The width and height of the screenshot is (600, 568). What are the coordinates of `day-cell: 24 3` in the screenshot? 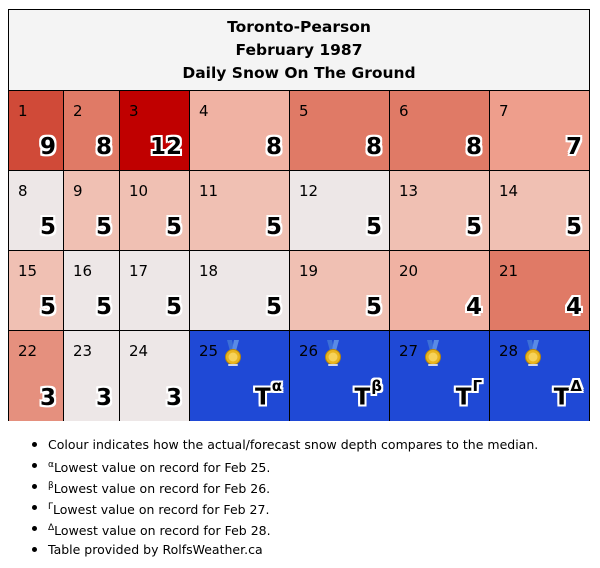 It's located at (155, 376).